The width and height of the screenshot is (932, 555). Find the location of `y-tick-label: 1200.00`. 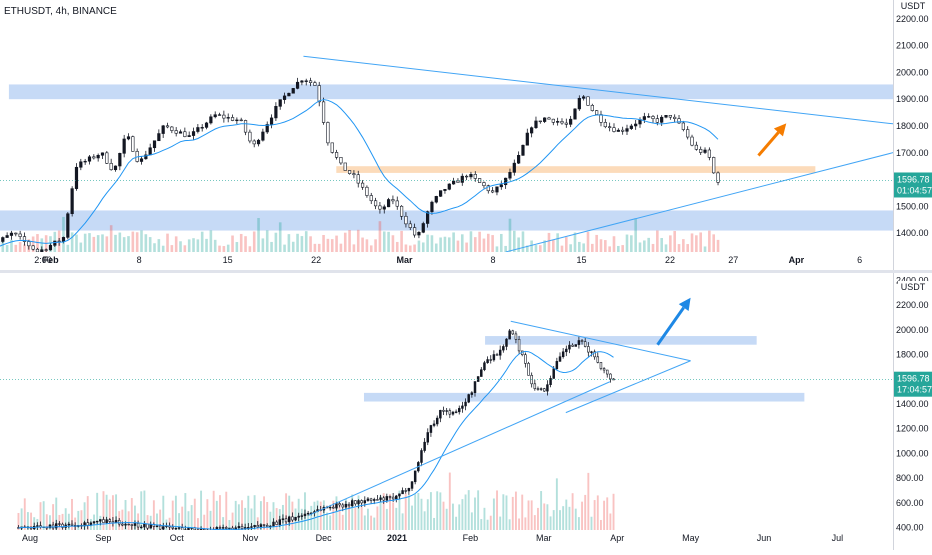

y-tick-label: 1200.00 is located at coordinates (912, 429).